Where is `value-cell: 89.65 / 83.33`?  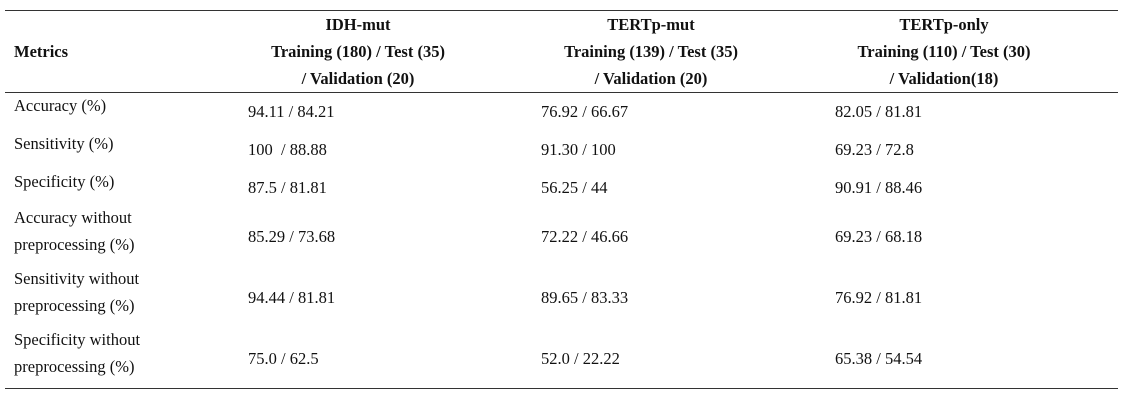 value-cell: 89.65 / 83.33 is located at coordinates (584, 297).